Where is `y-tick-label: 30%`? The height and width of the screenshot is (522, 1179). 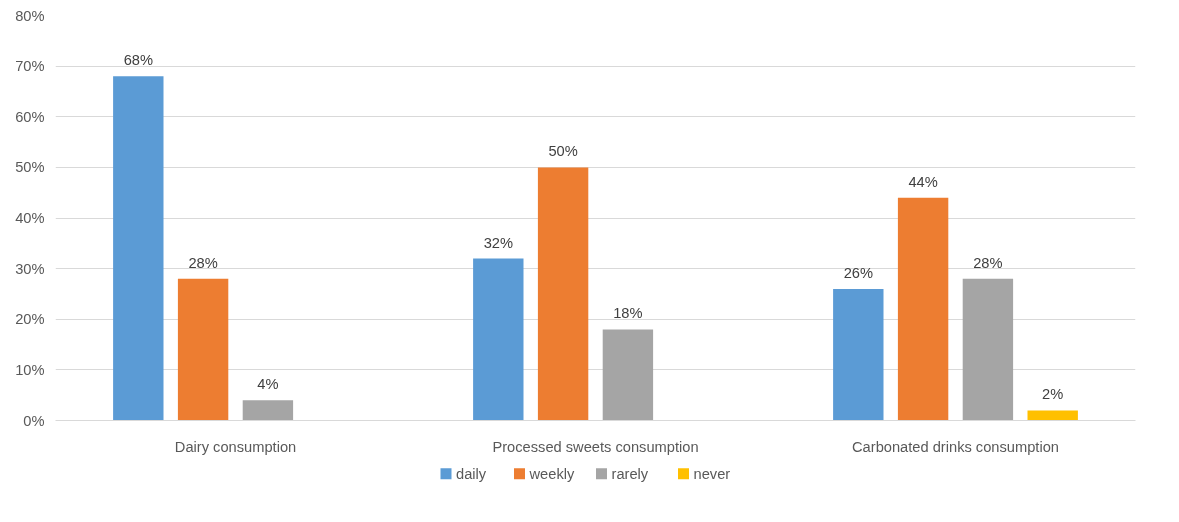
y-tick-label: 30% is located at coordinates (30, 268).